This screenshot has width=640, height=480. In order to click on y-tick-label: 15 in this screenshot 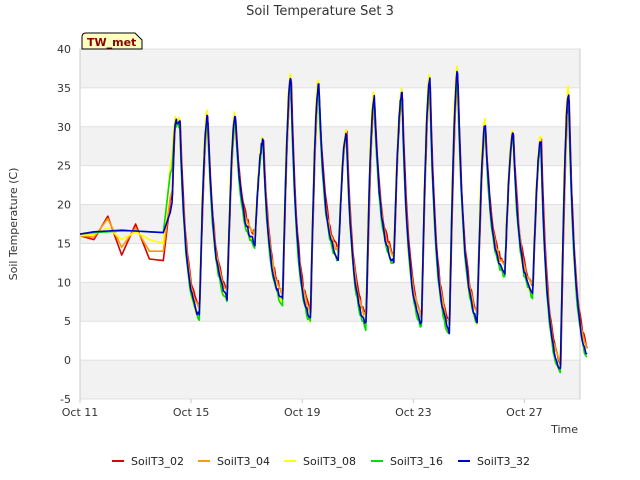, I will do `click(64, 243)`.